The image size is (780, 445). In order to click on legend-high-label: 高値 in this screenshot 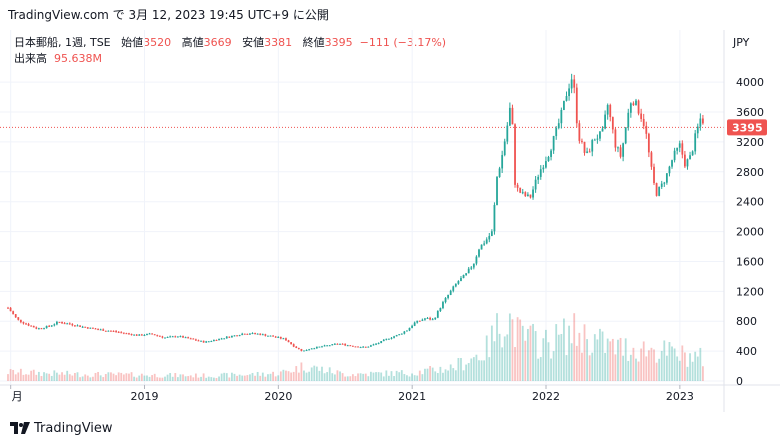, I will do `click(192, 42)`.